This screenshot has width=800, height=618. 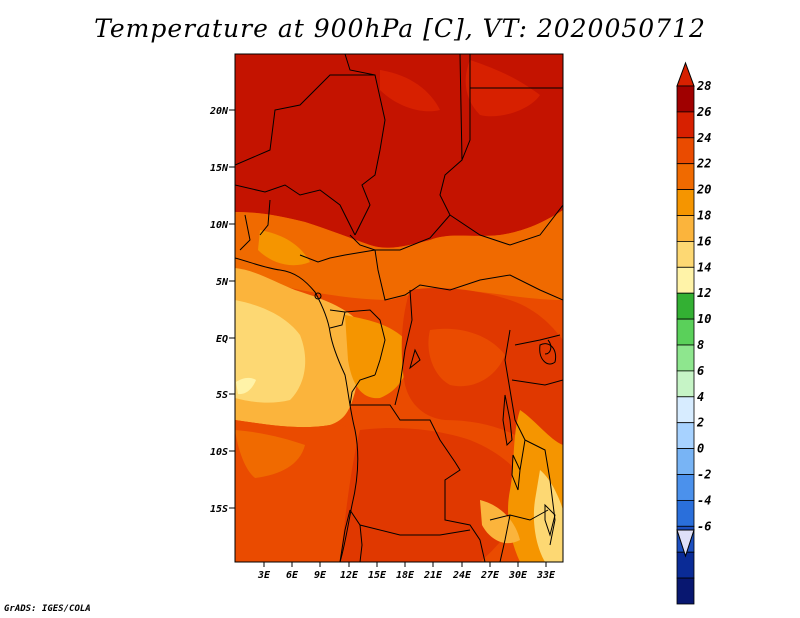 What do you see at coordinates (462, 575) in the screenshot?
I see `lon-label: 24E` at bounding box center [462, 575].